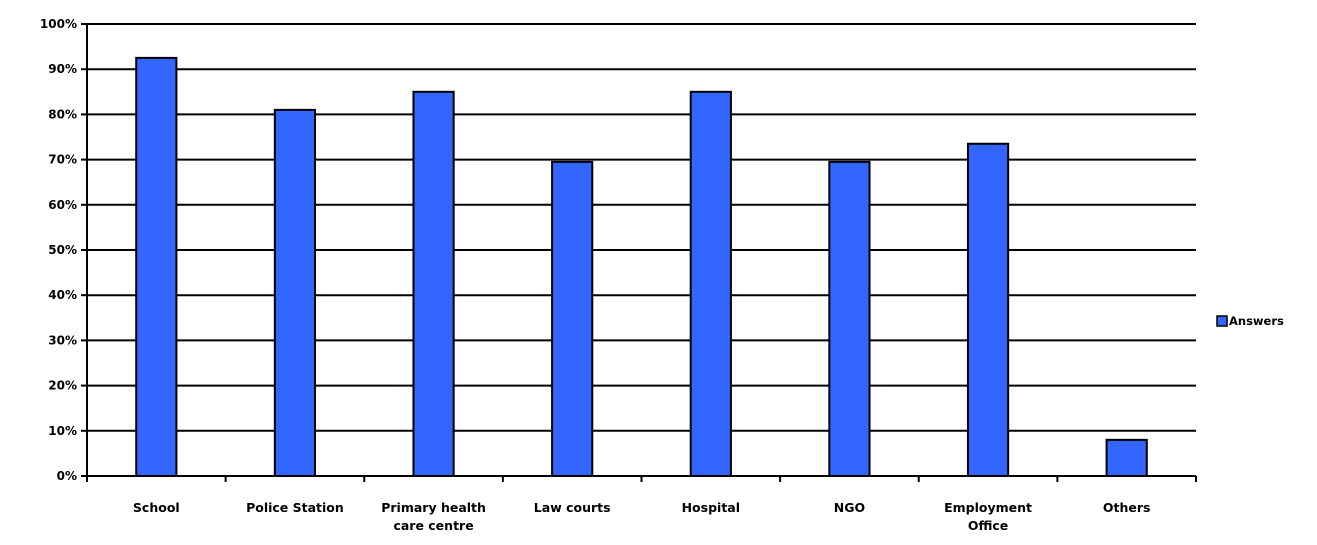 The image size is (1317, 545). Describe the element at coordinates (572, 319) in the screenshot. I see `bar-law-courts` at that location.